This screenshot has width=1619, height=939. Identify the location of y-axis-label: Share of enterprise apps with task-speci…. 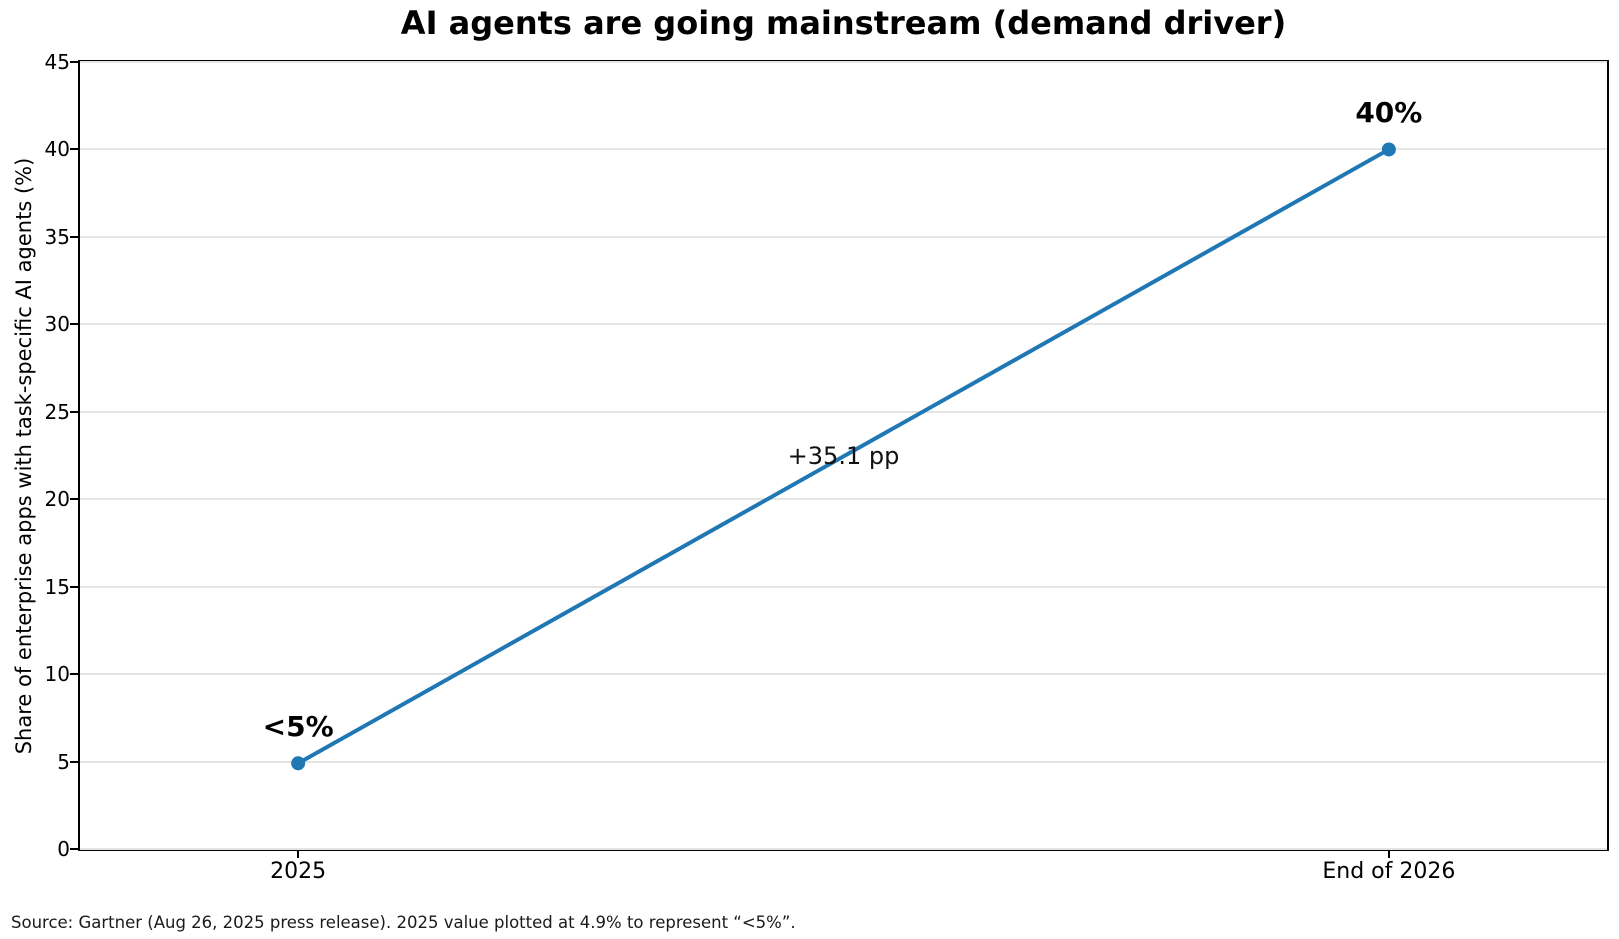
(24, 456).